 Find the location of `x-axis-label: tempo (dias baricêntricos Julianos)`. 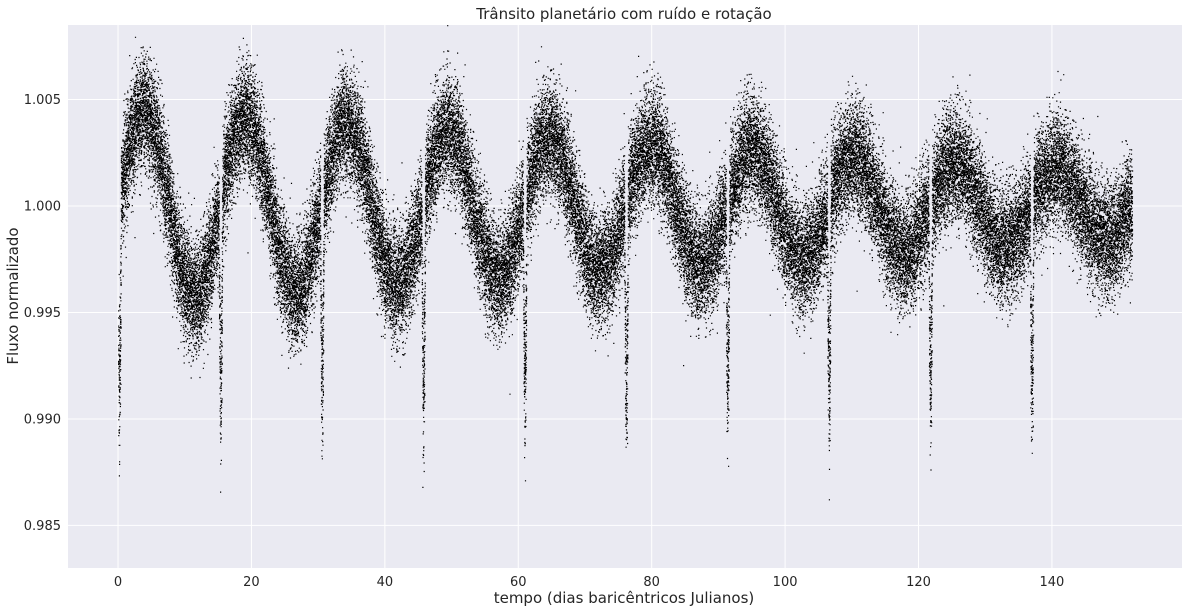

x-axis-label: tempo (dias baricêntricos Julianos) is located at coordinates (624, 598).